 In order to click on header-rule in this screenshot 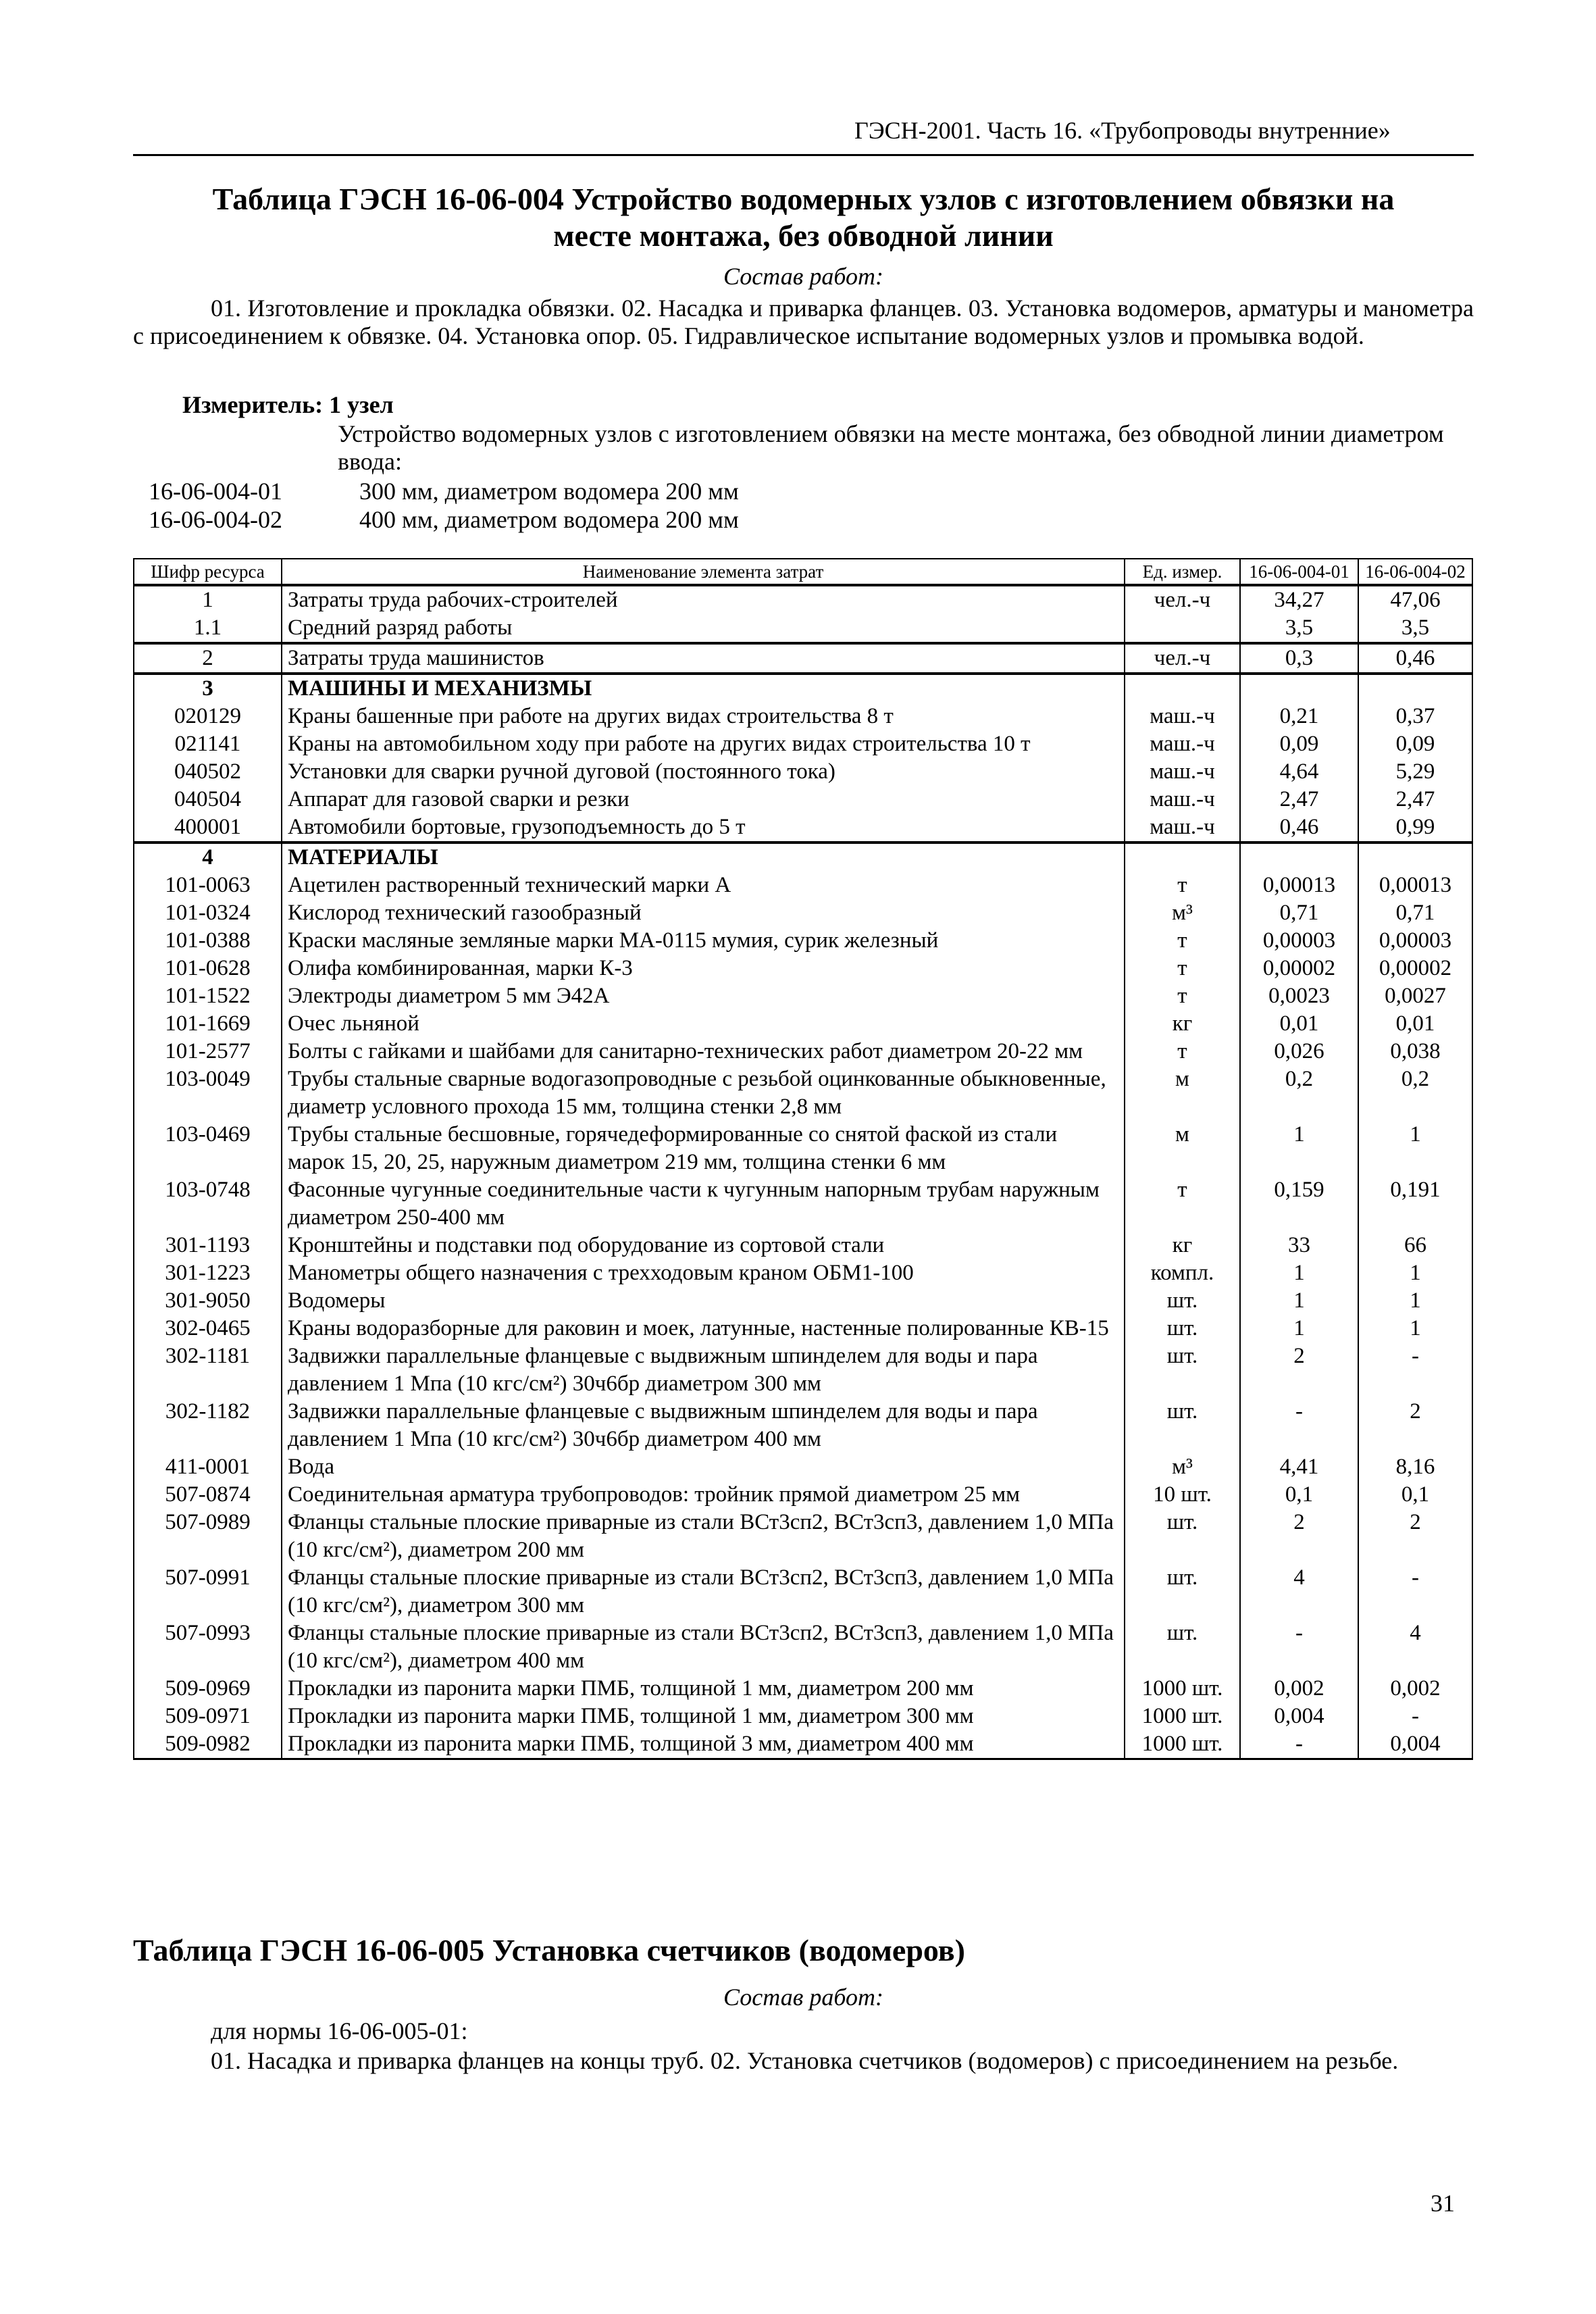, I will do `click(803, 155)`.